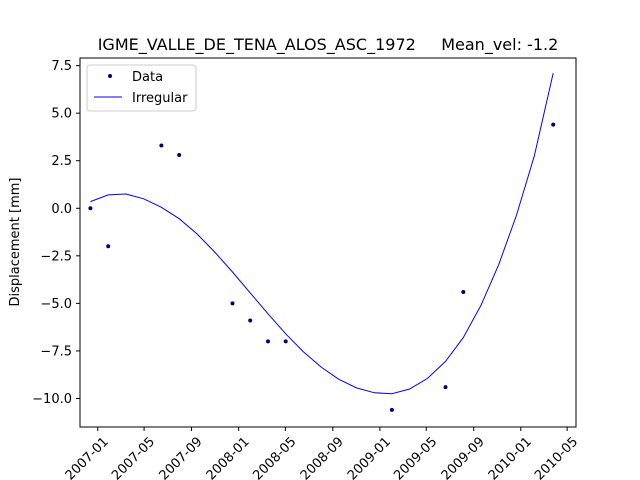  I want to click on y-tick-label: 5.0, so click(61, 114).